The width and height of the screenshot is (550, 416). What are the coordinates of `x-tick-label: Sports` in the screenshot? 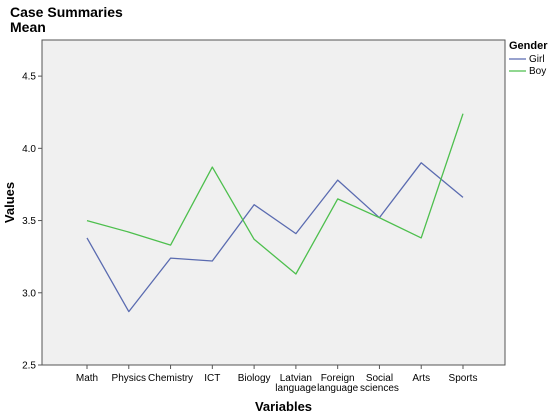 It's located at (463, 378).